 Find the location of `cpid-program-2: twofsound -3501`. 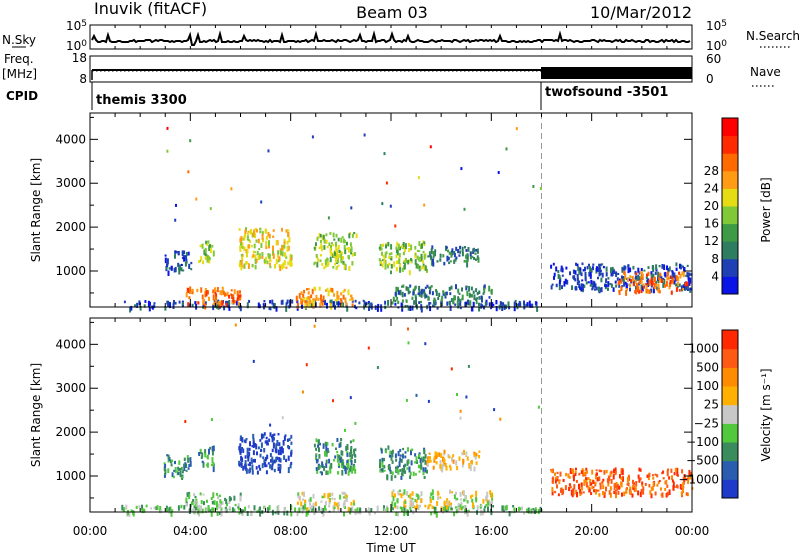

cpid-program-2: twofsound -3501 is located at coordinates (606, 92).